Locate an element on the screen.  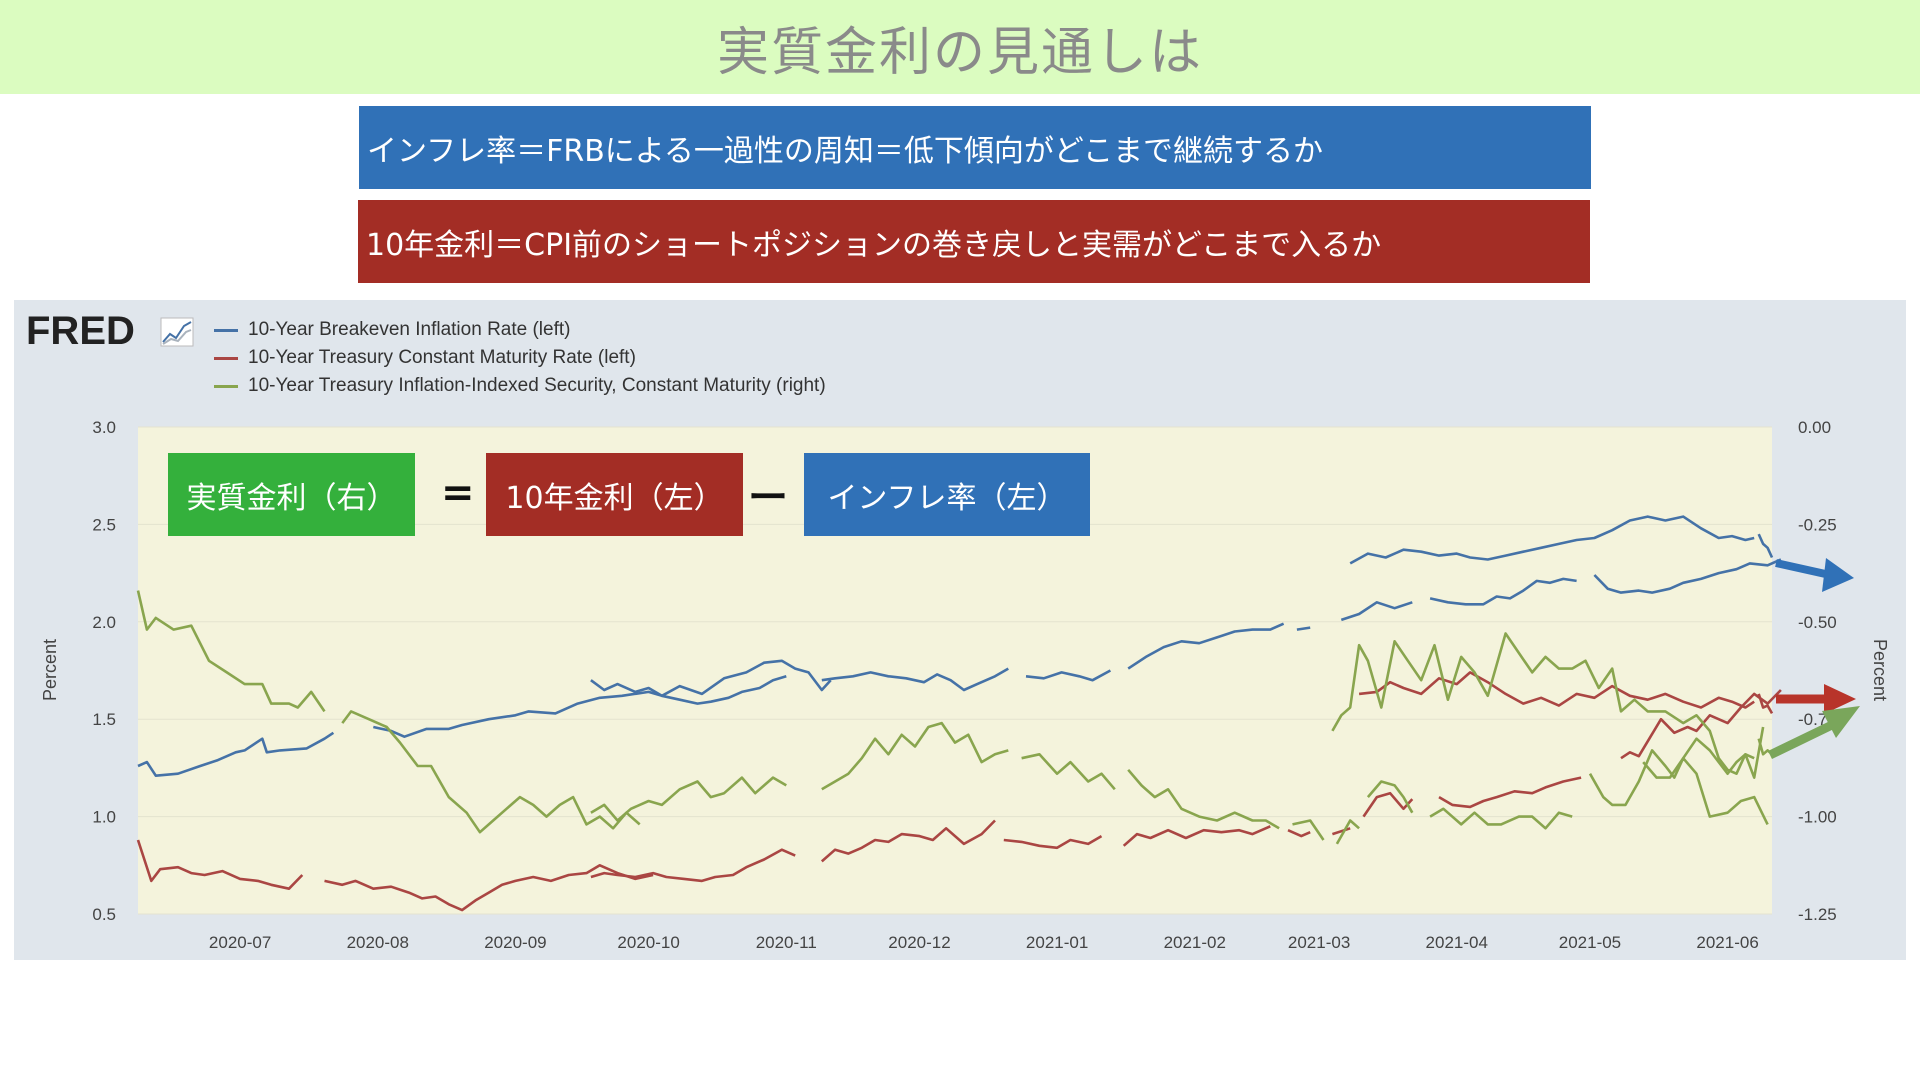
y-left-tick-label: 3.0 is located at coordinates (104, 427).